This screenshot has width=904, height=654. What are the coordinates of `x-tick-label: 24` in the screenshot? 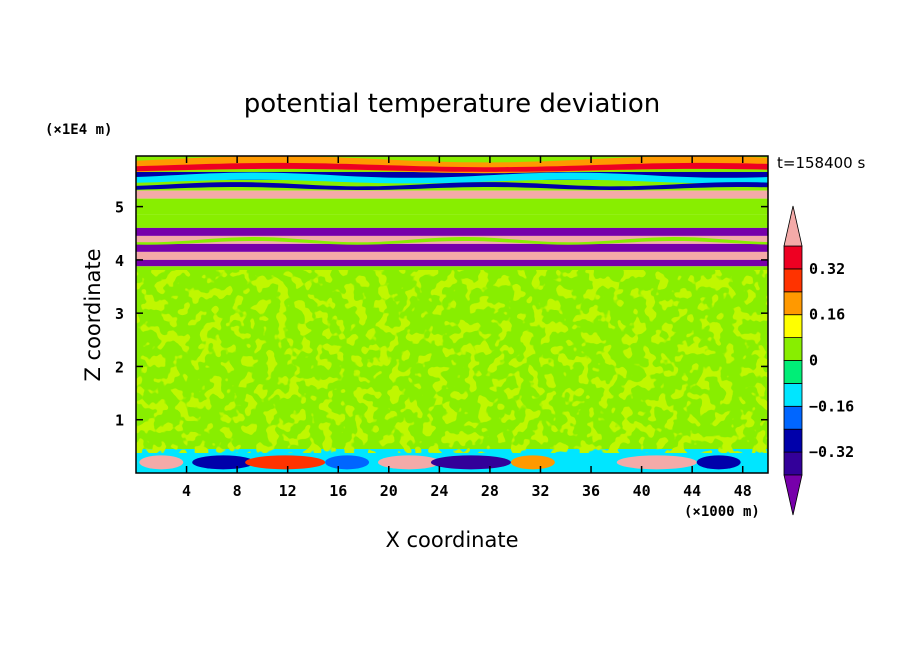 It's located at (439, 491).